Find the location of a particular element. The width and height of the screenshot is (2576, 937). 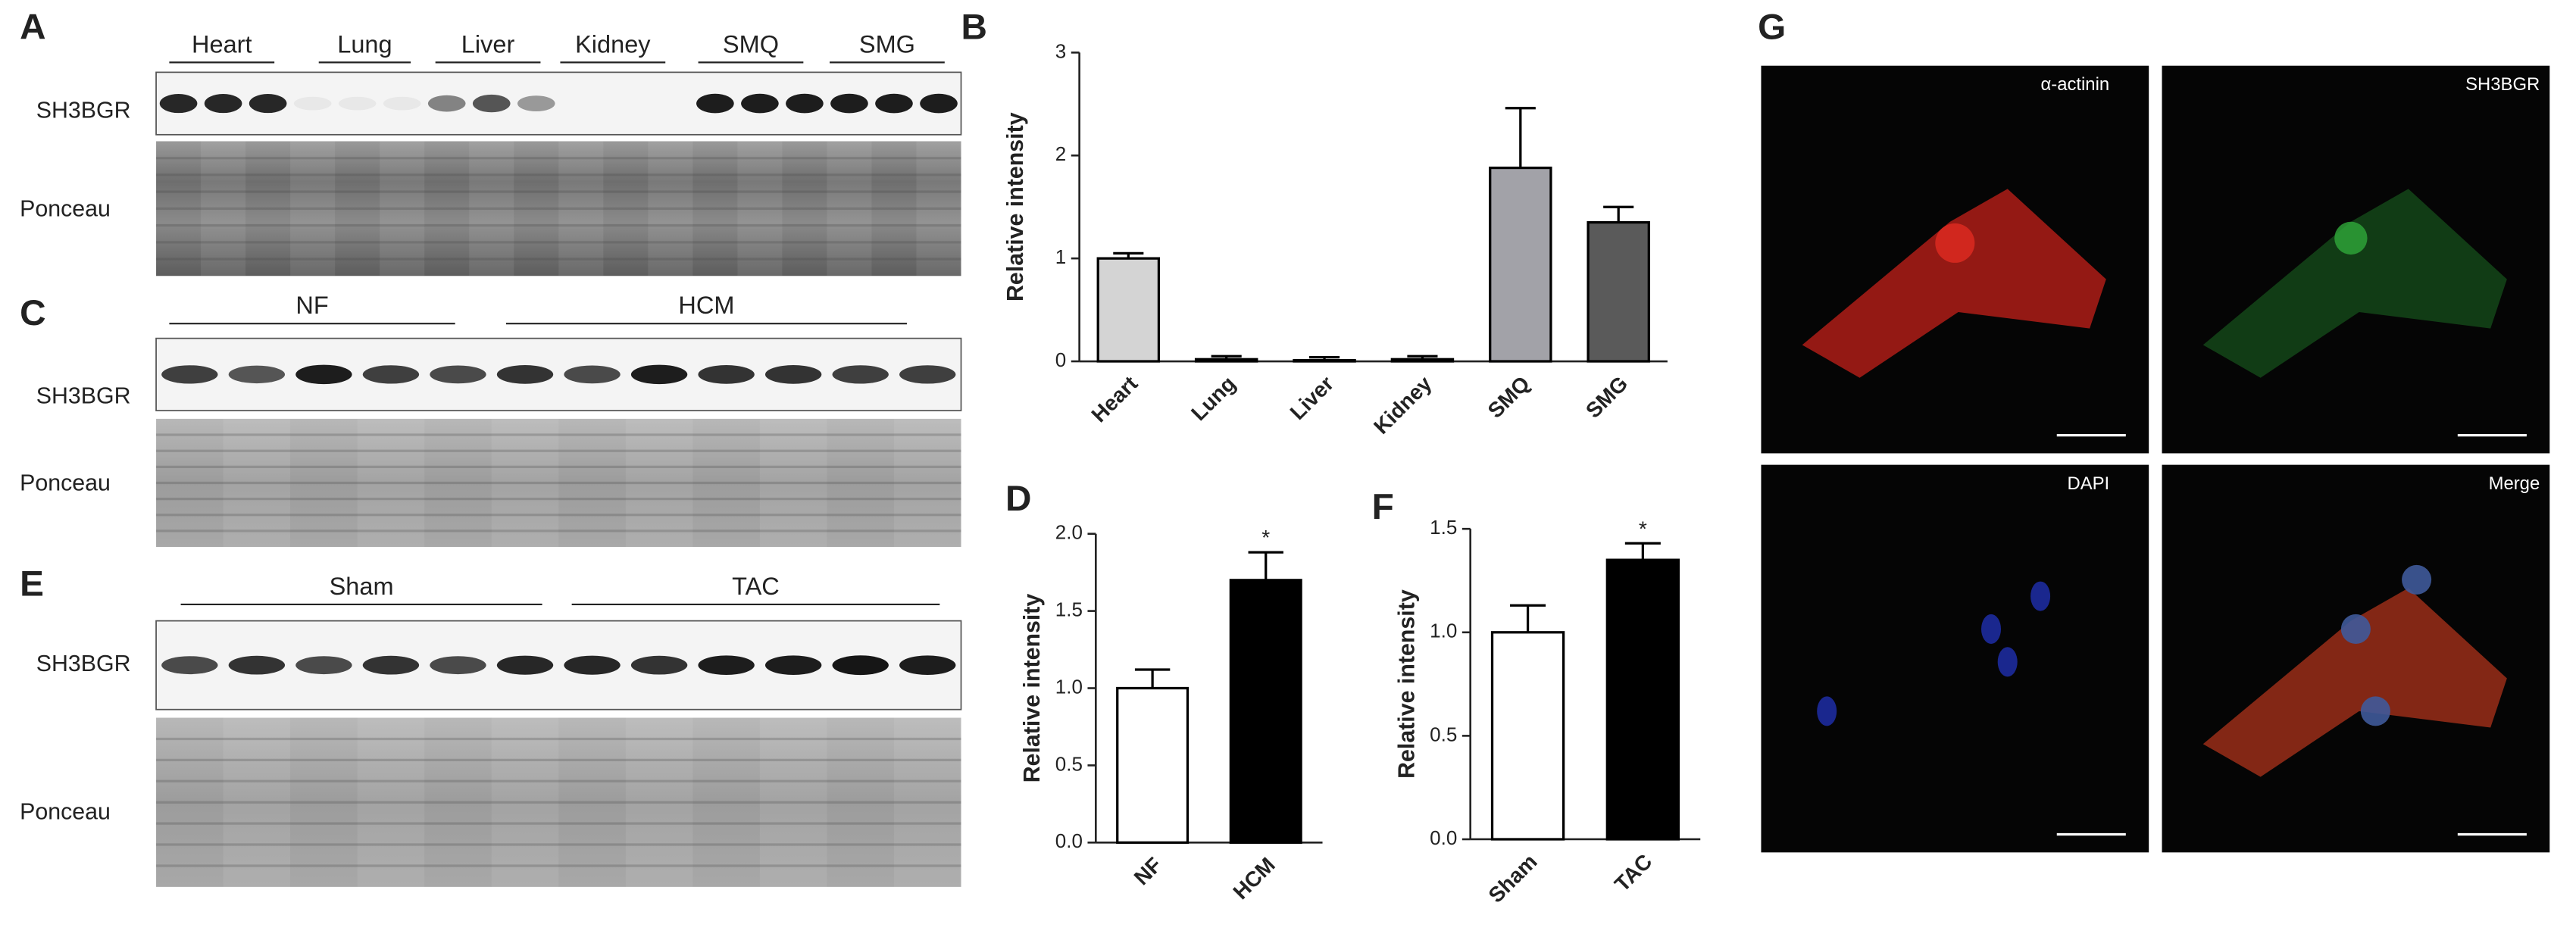

panel-label: F is located at coordinates (1383, 507).